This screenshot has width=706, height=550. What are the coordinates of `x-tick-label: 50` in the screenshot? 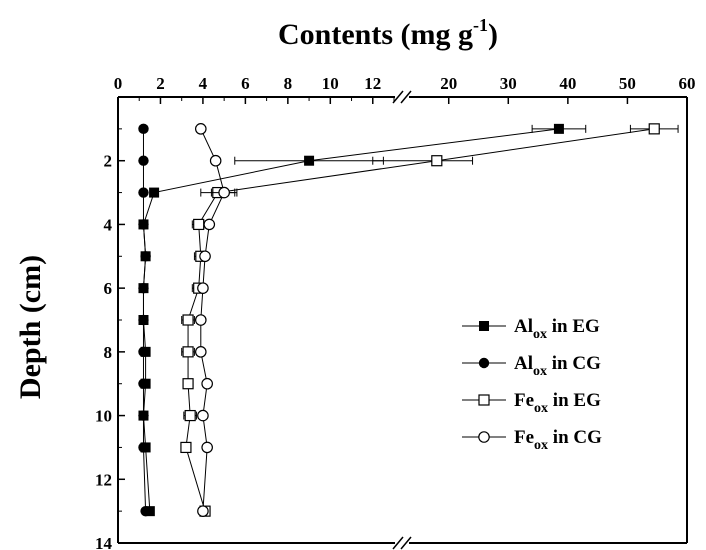 It's located at (627, 83).